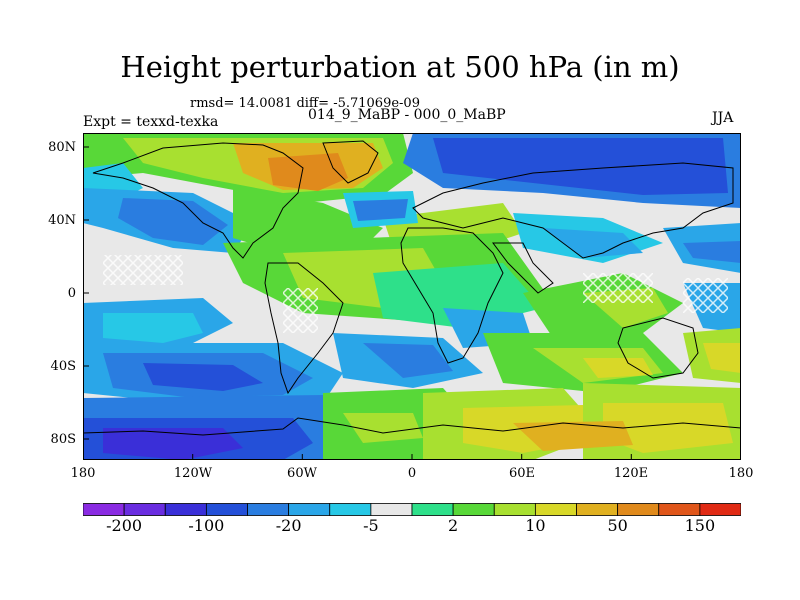 Image resolution: width=800 pixels, height=600 pixels. What do you see at coordinates (193, 473) in the screenshot?
I see `lon-tick-label: 120W` at bounding box center [193, 473].